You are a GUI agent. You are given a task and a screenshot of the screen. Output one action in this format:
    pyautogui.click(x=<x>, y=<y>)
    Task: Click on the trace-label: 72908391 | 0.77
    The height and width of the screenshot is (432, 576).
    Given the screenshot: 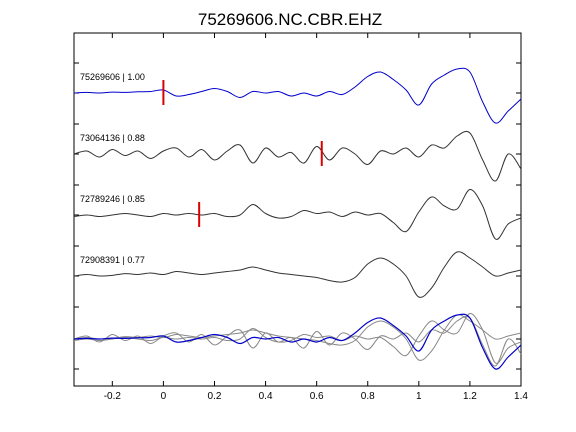 What is the action you would take?
    pyautogui.click(x=112, y=260)
    